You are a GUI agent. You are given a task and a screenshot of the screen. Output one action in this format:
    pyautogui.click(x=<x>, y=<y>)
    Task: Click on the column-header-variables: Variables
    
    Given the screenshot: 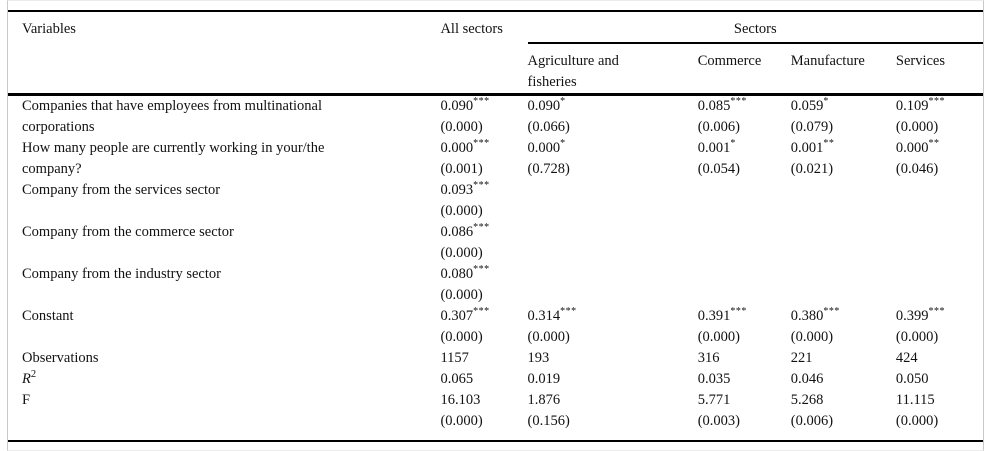 What is the action you would take?
    pyautogui.click(x=224, y=53)
    